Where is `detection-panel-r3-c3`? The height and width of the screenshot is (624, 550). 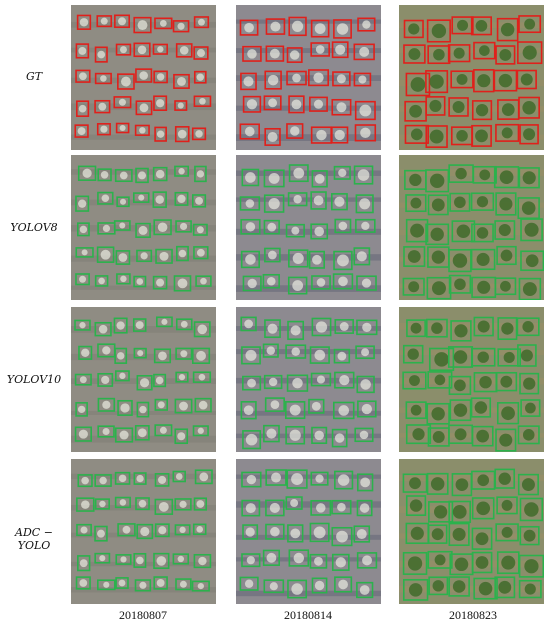
detection-panel-r3-c3 is located at coordinates (471, 379).